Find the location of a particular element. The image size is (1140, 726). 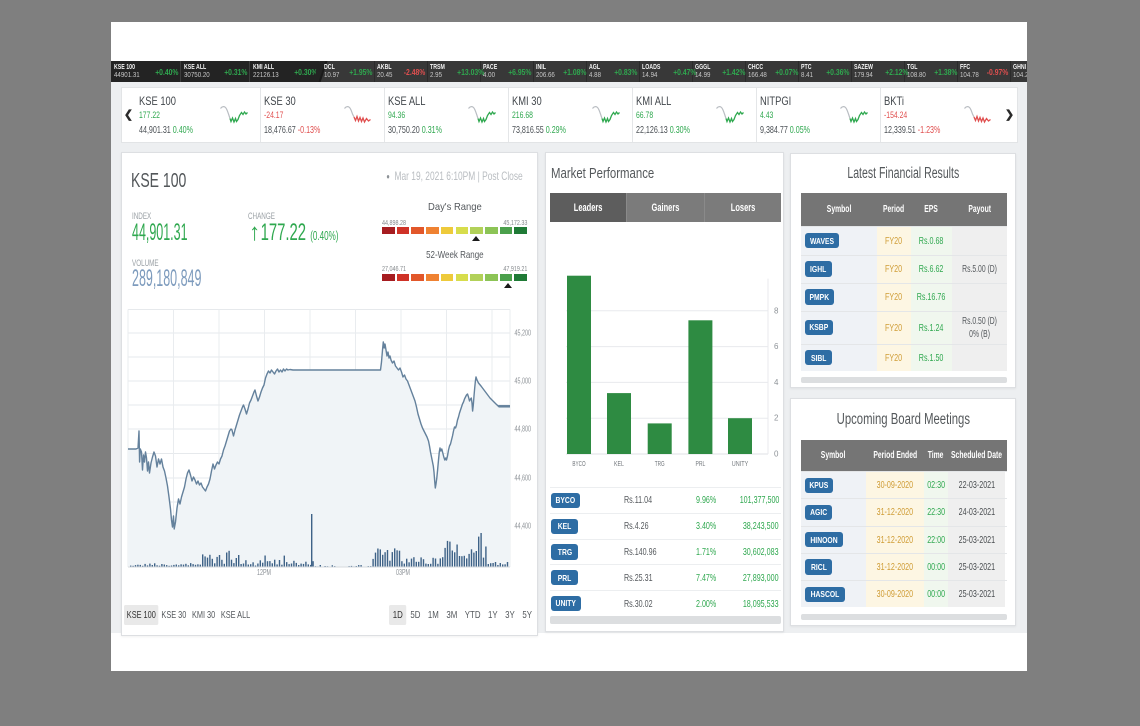

svg-text: 4 is located at coordinates (776, 382).